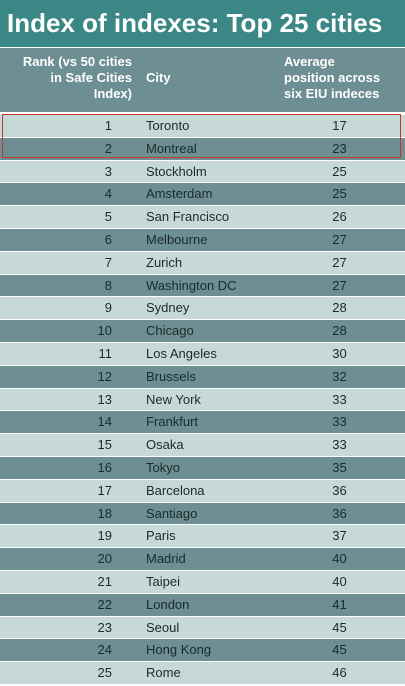 The image size is (405, 686). Describe the element at coordinates (339, 604) in the screenshot. I see `average-cell: 41` at that location.